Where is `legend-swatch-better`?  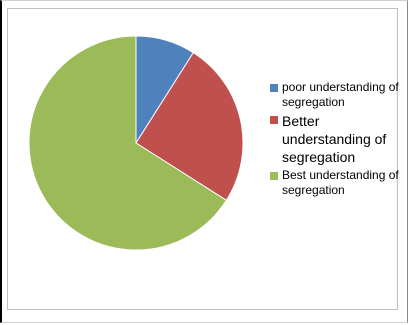
legend-swatch-better is located at coordinates (274, 120).